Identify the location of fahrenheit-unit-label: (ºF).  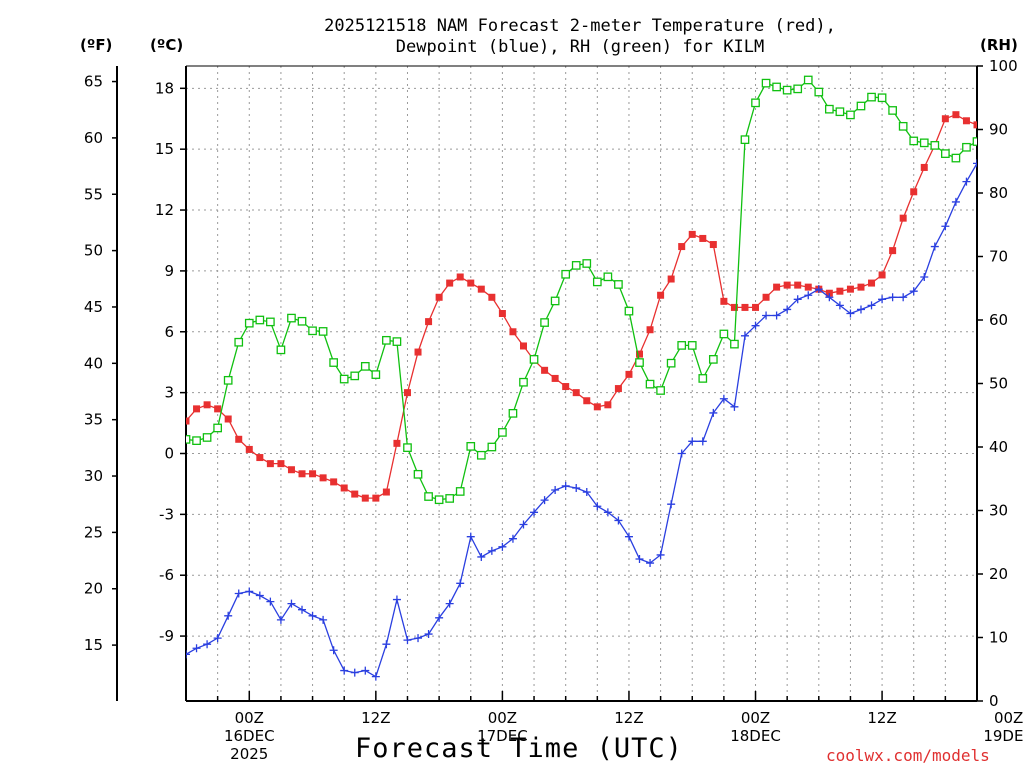
(96, 45).